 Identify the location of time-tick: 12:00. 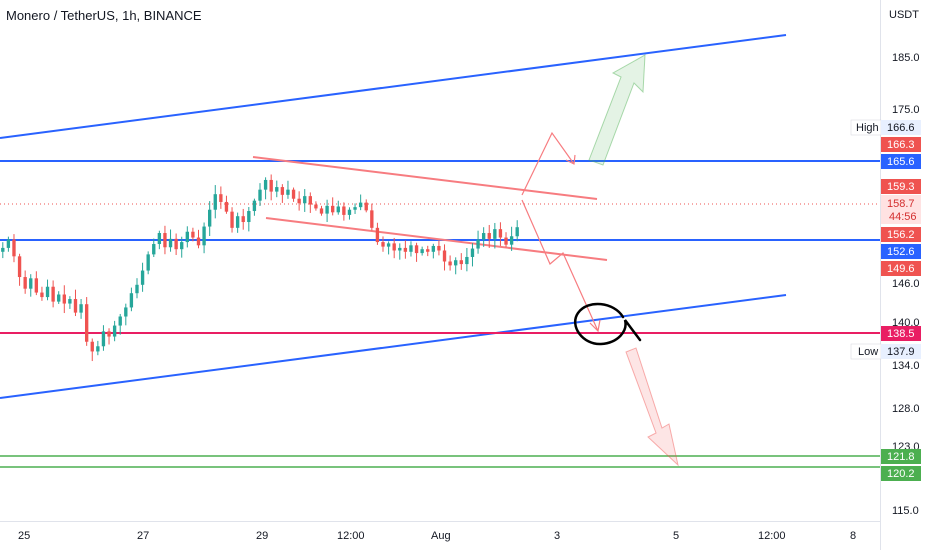
(772, 536).